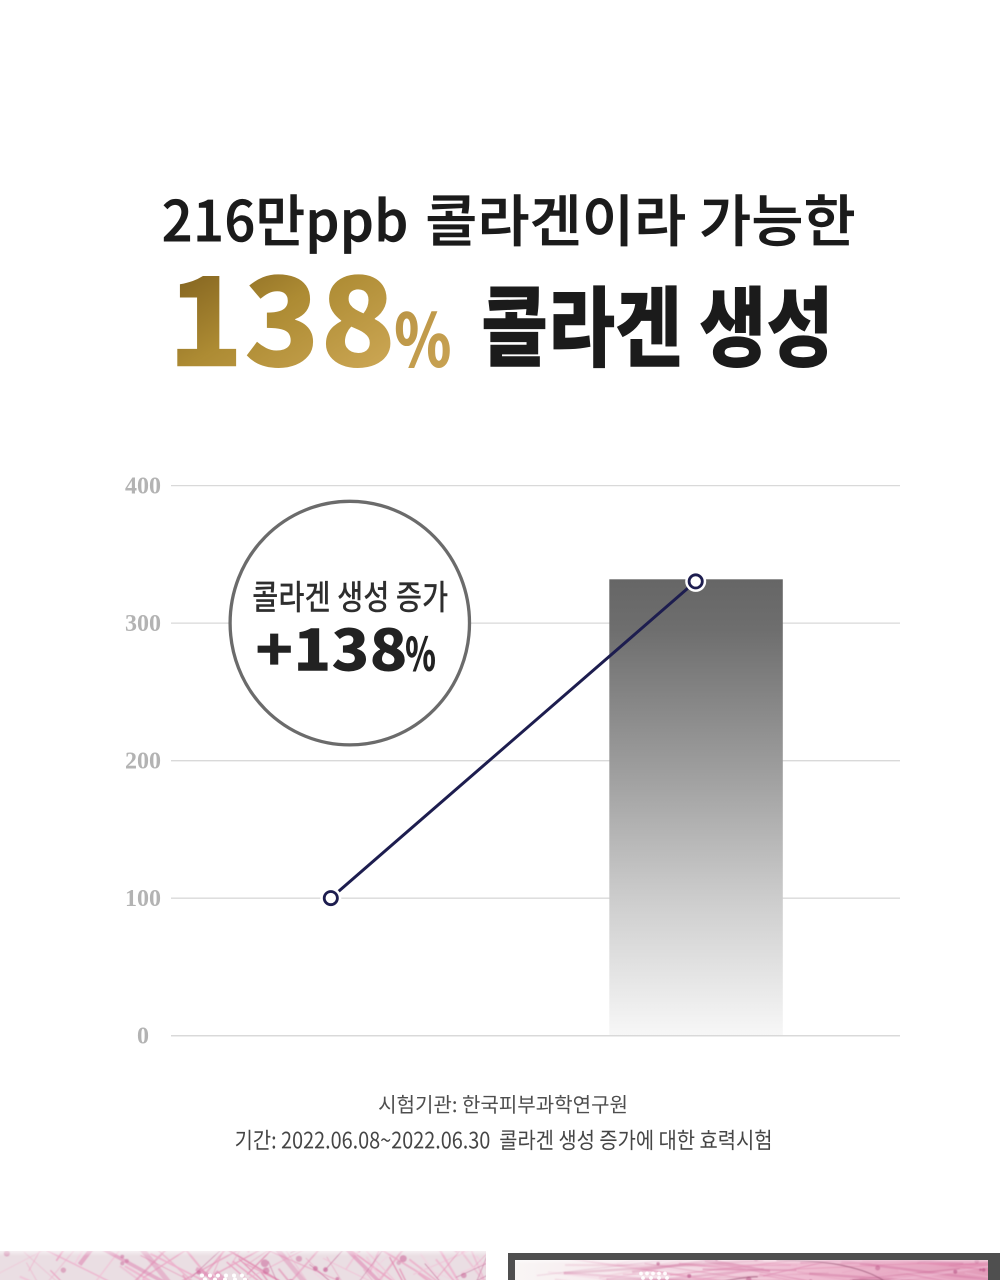 This screenshot has width=1000, height=1280. What do you see at coordinates (143, 762) in the screenshot?
I see `svg-text: 200` at bounding box center [143, 762].